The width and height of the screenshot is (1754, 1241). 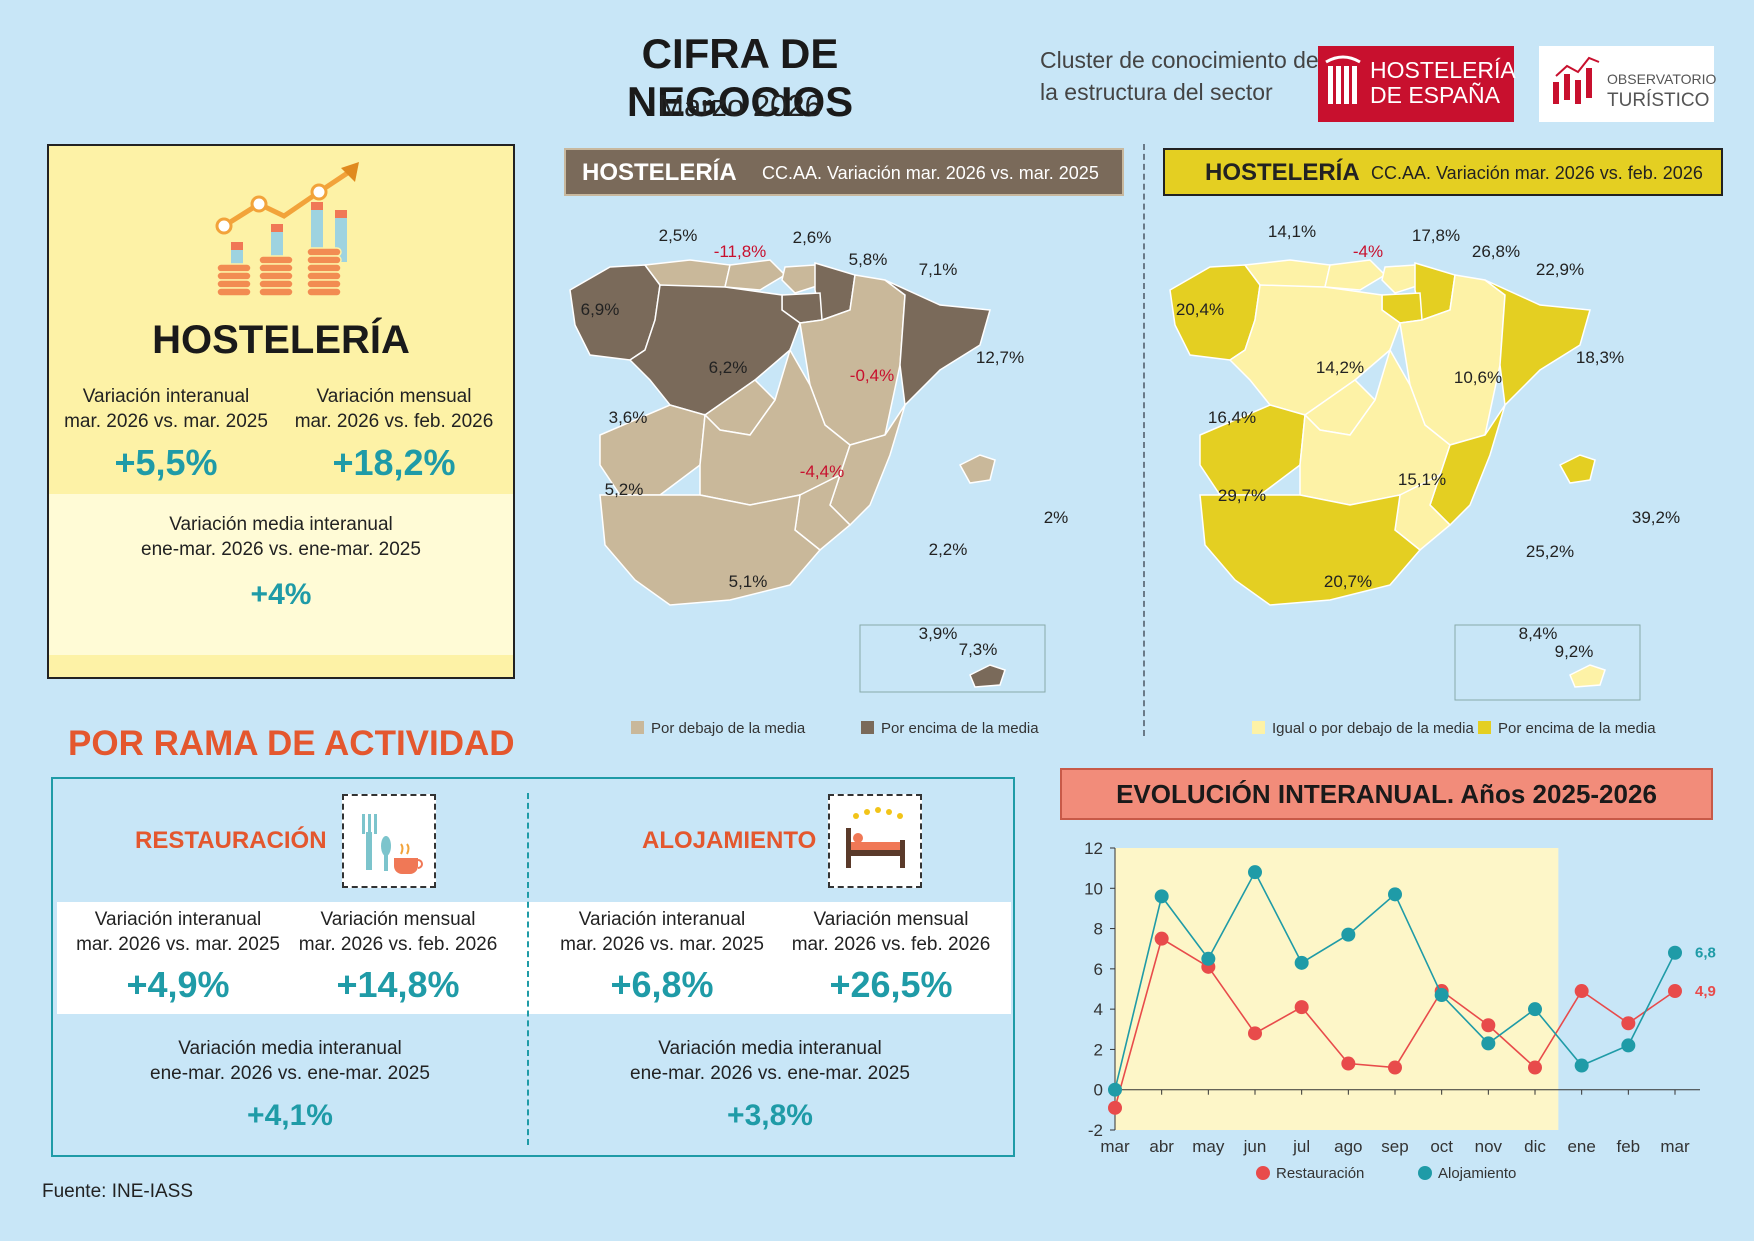 I want to click on cluster-line-2: la estructura del sector, so click(x=1156, y=92).